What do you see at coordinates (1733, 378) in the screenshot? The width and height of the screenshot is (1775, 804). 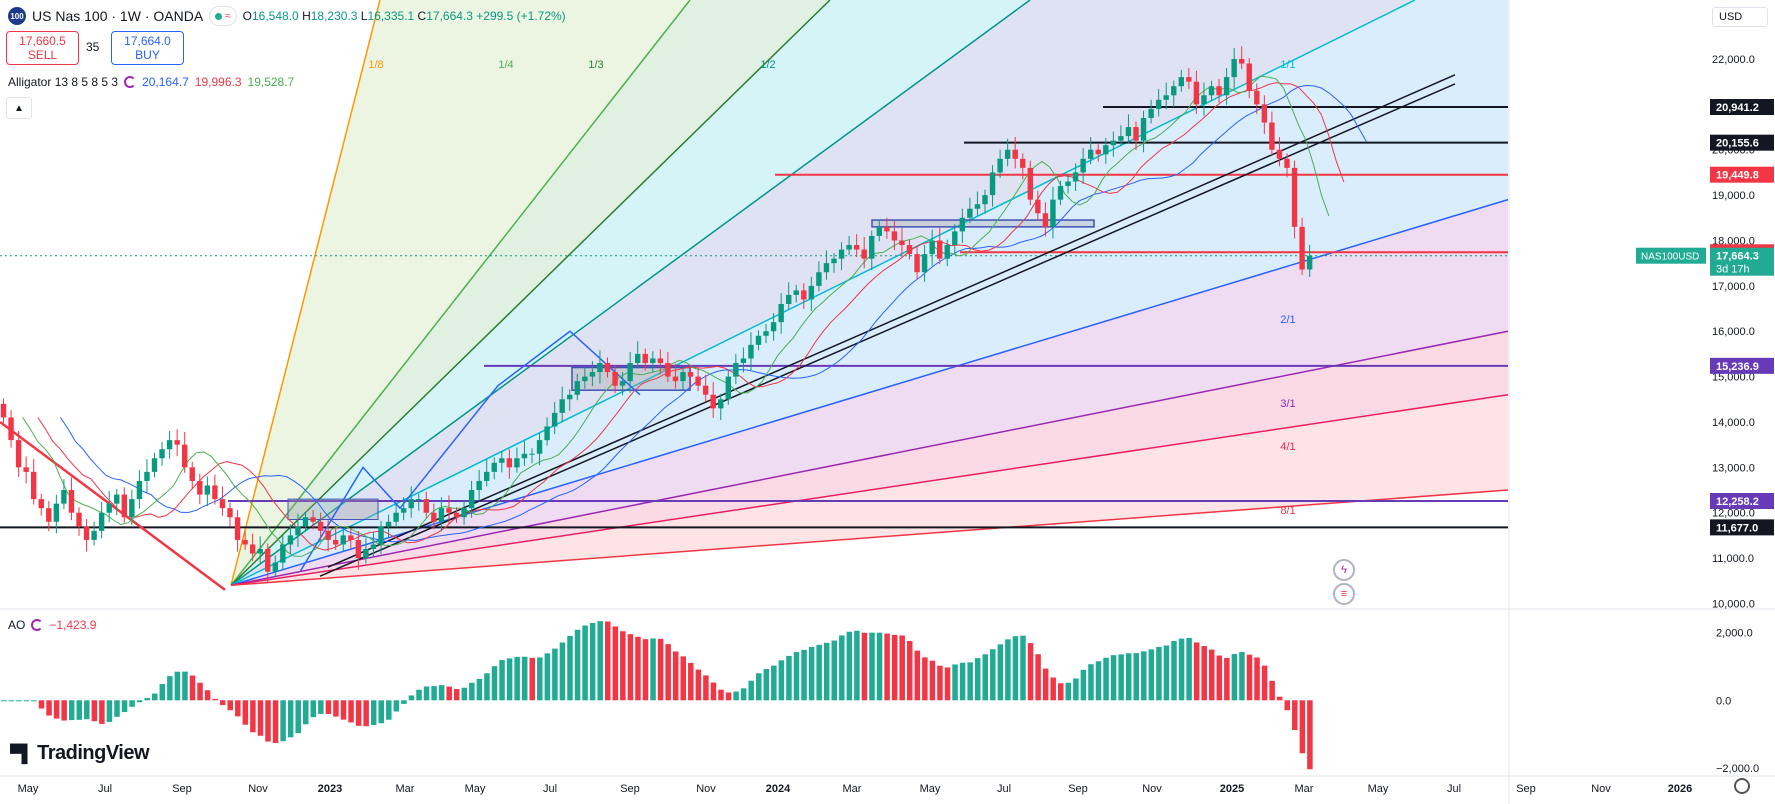 I see `price-tick-label: 15,000.0` at bounding box center [1733, 378].